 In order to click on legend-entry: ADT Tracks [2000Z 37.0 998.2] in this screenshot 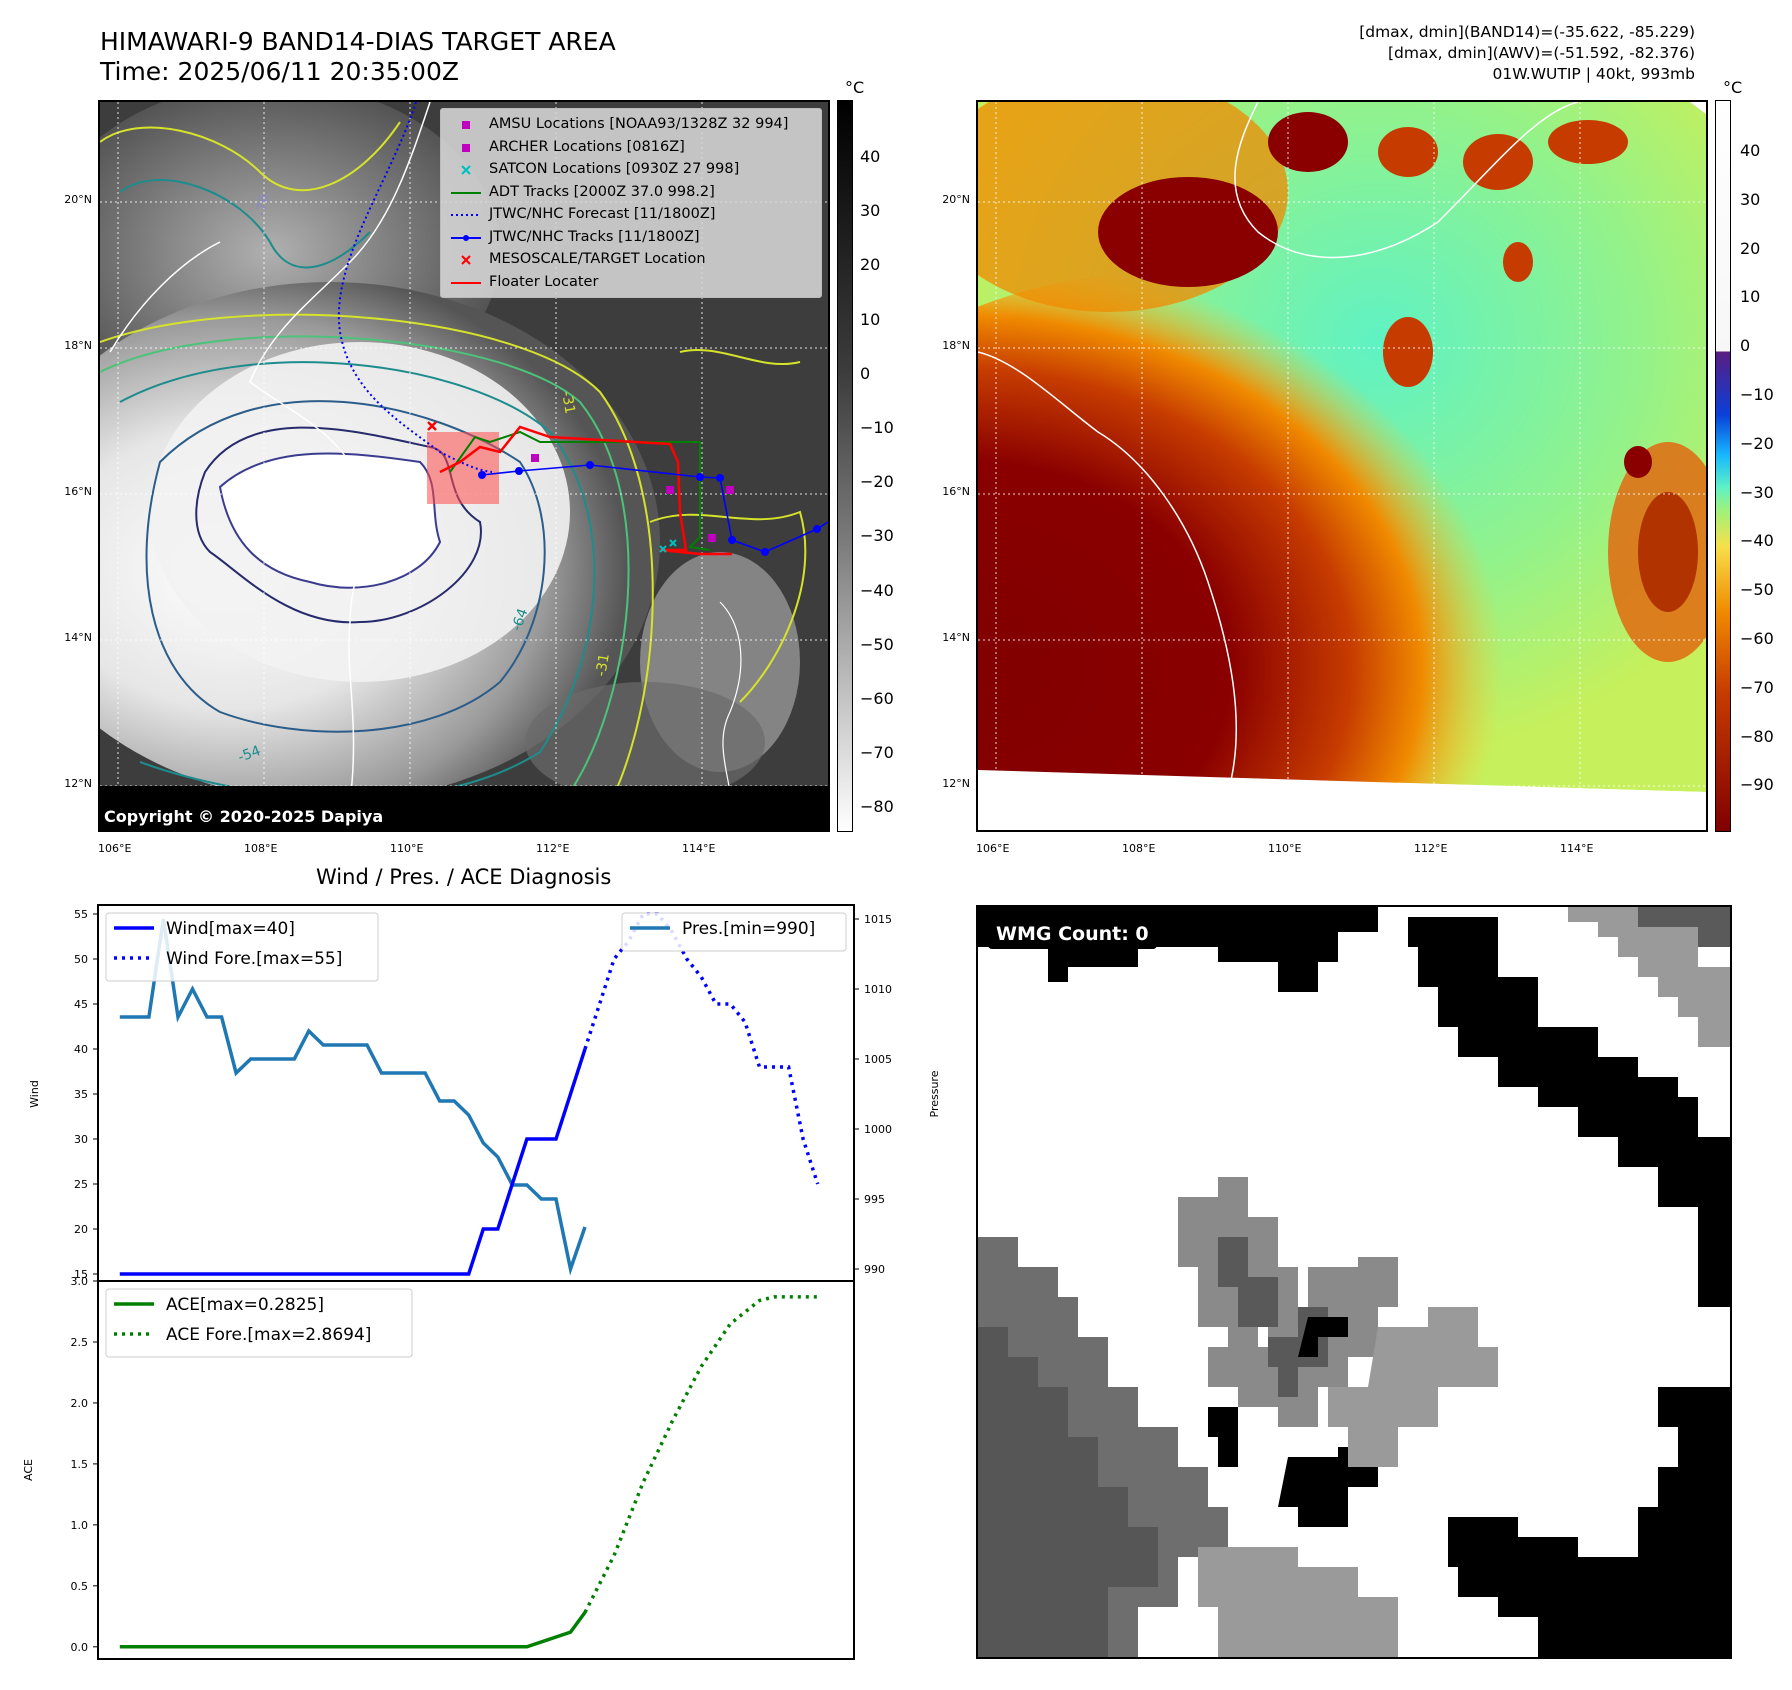, I will do `click(634, 193)`.